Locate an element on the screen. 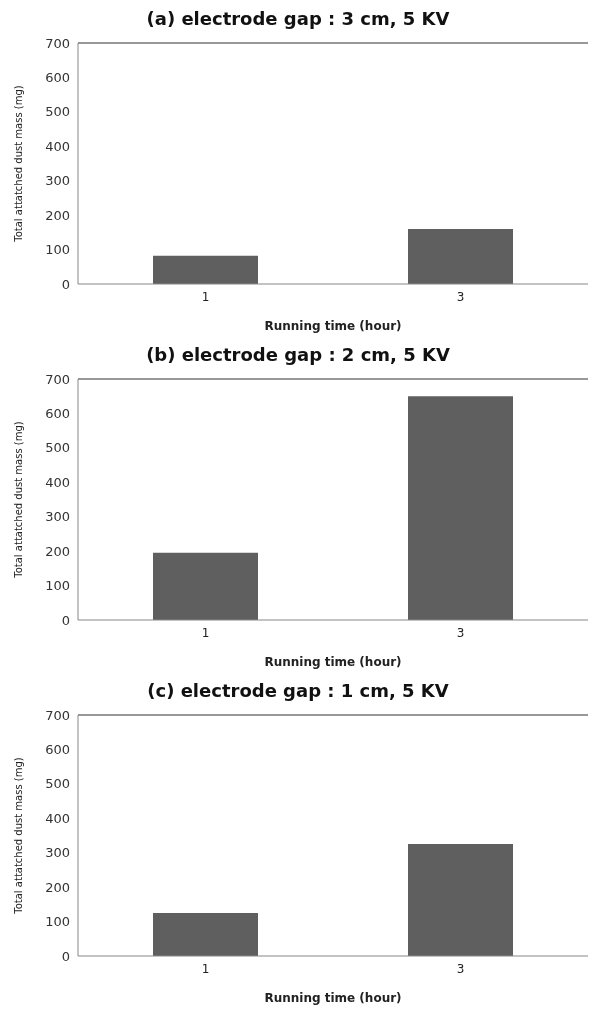 The height and width of the screenshot is (1031, 597). chart-title: (c) electrode gap : 1 cm, 5 KV is located at coordinates (298, 691).